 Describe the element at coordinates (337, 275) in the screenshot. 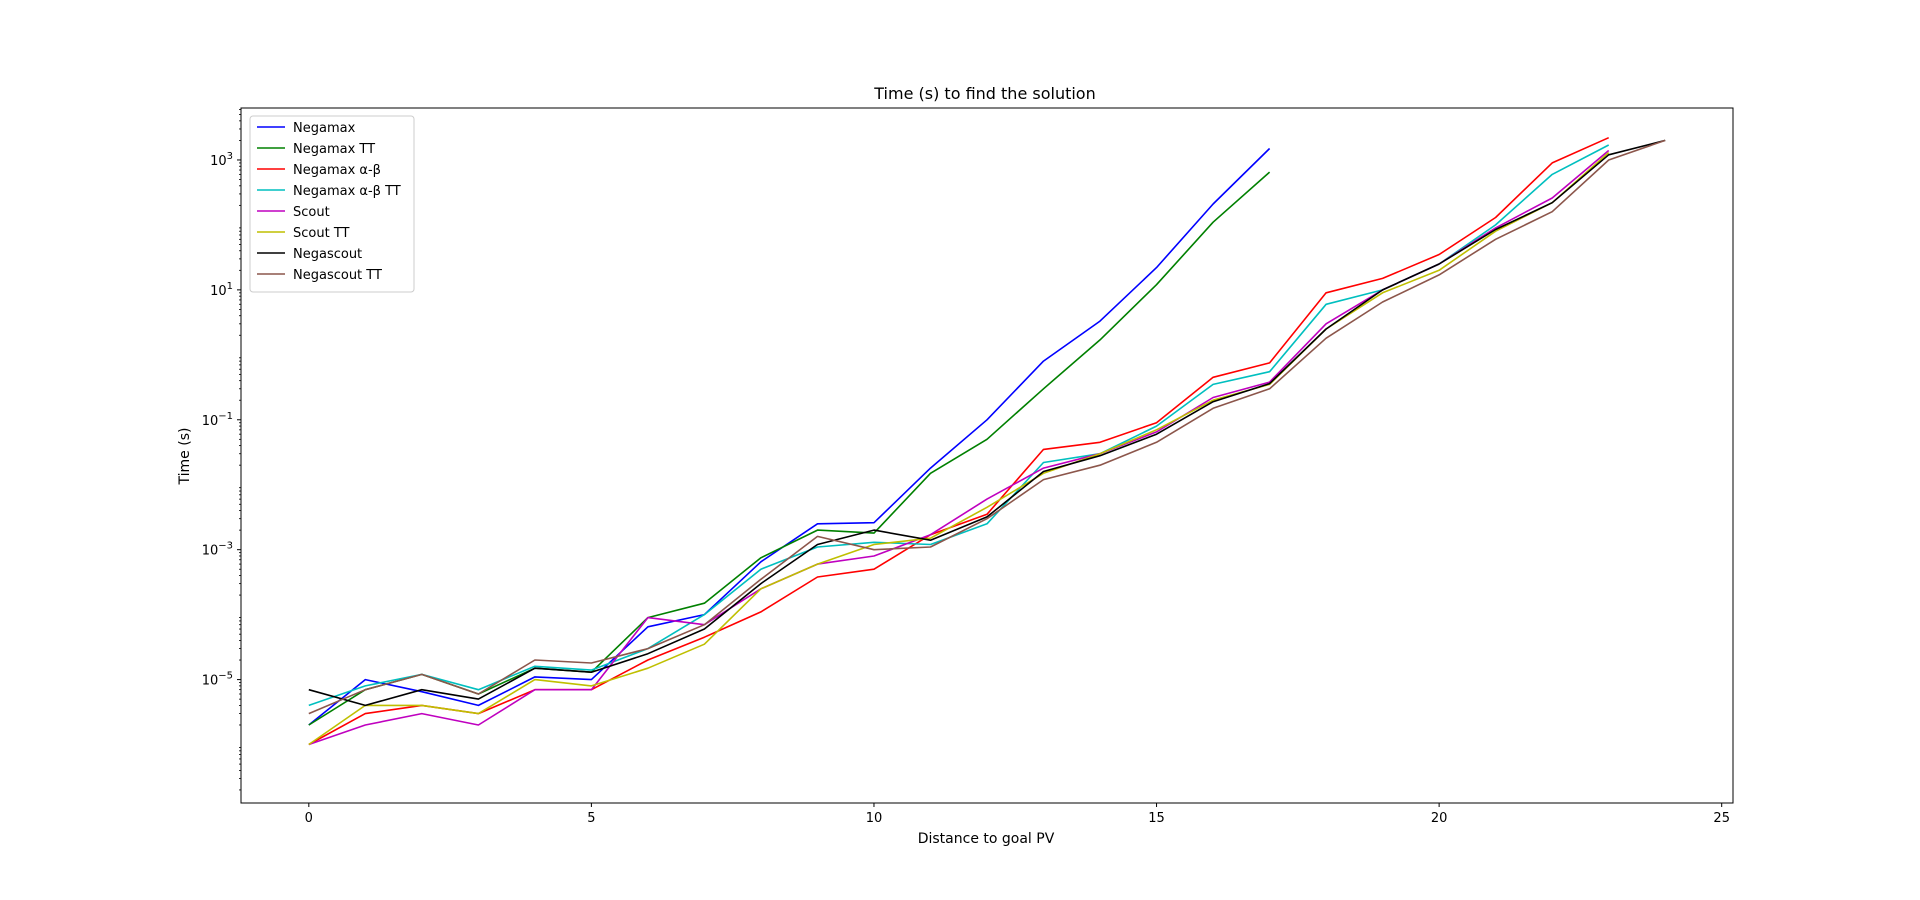

I see `legend-label-negascout-tt: Negascout TT` at that location.